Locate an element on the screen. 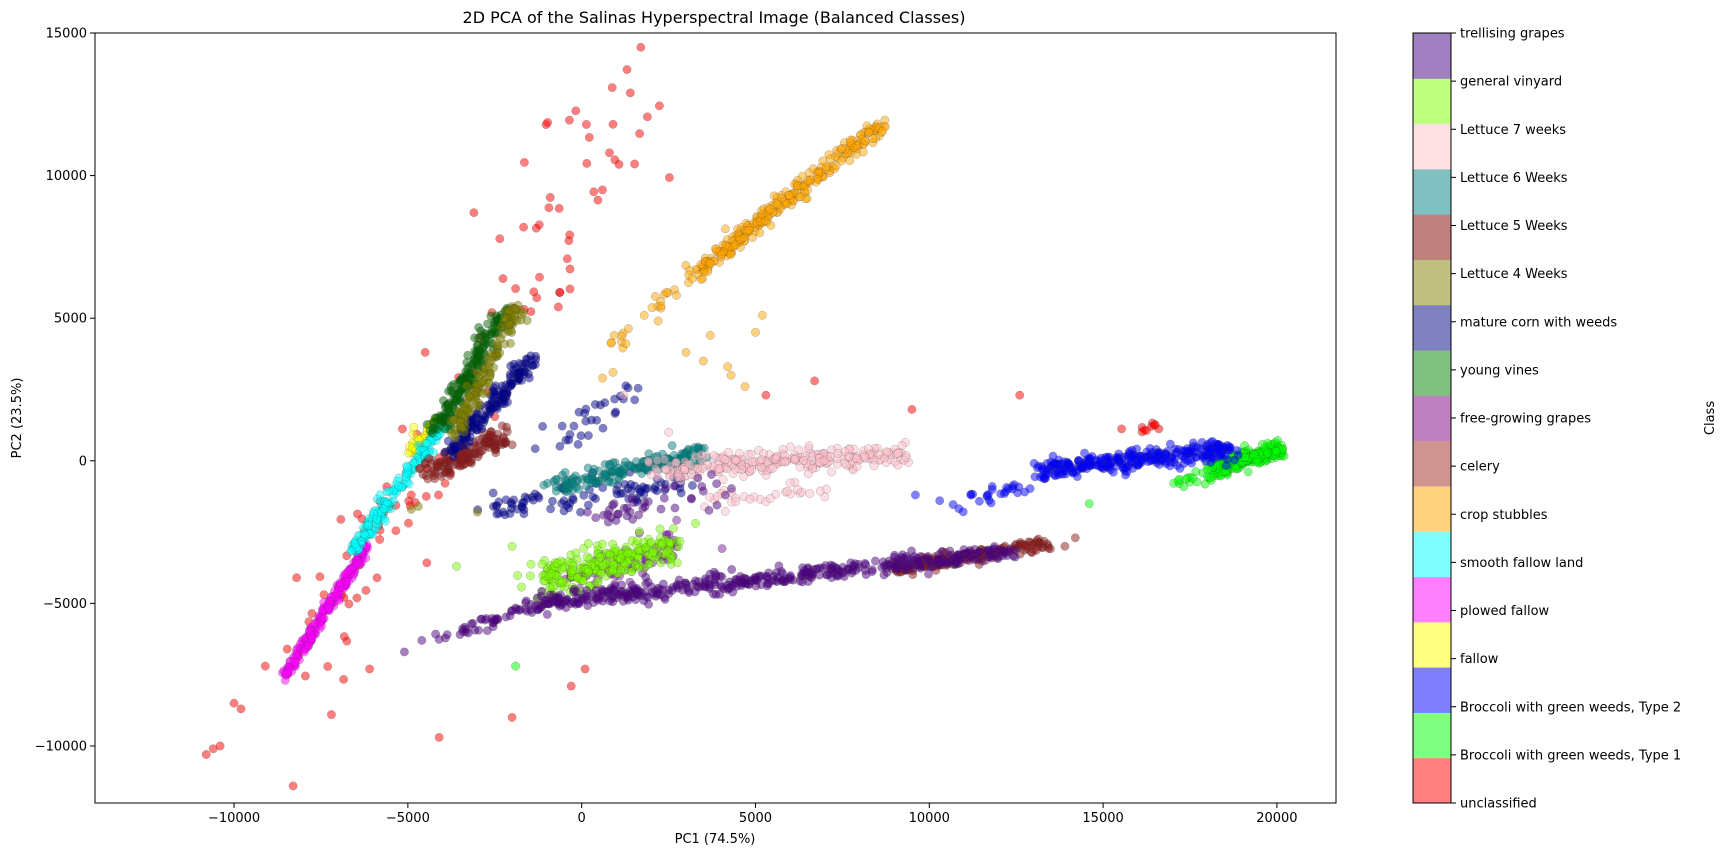 This screenshot has width=1726, height=855. colorbar-tick-label: crop stubbles is located at coordinates (1504, 515).